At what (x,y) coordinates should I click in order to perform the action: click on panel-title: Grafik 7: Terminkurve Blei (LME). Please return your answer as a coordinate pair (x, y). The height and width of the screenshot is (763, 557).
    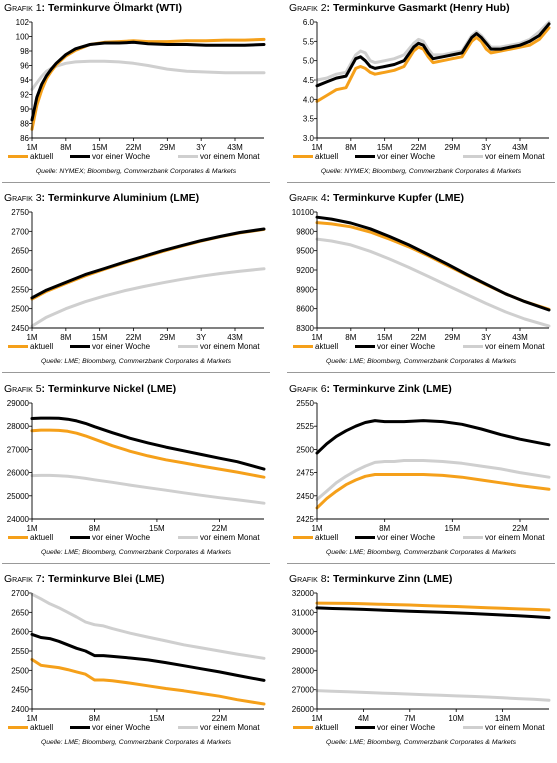
    Looking at the image, I should click on (84, 579).